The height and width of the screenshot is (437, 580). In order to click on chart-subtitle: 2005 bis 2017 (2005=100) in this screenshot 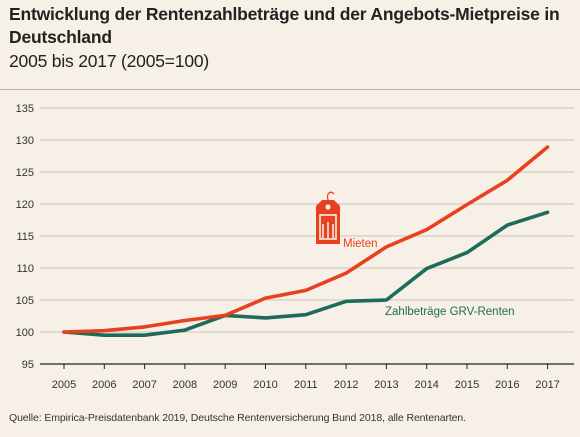, I will do `click(109, 61)`.